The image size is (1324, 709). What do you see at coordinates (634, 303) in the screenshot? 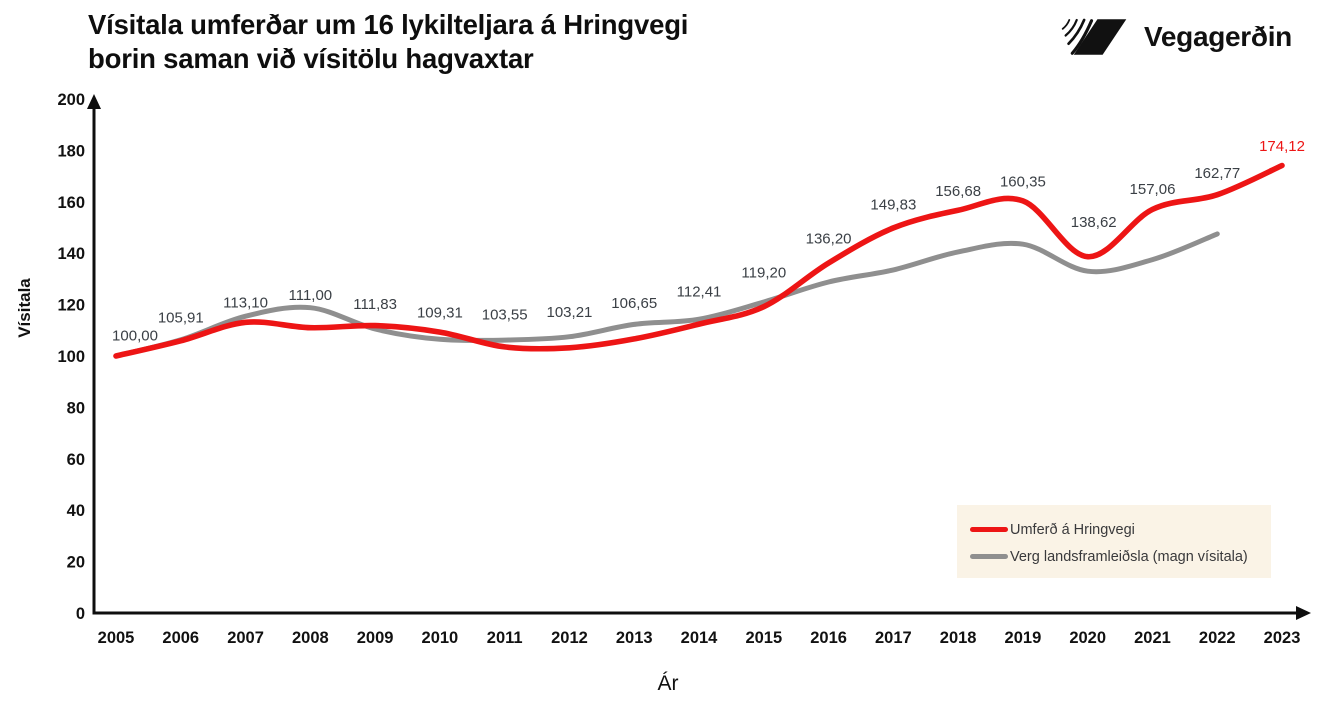
I see `data-label: 106,65` at bounding box center [634, 303].